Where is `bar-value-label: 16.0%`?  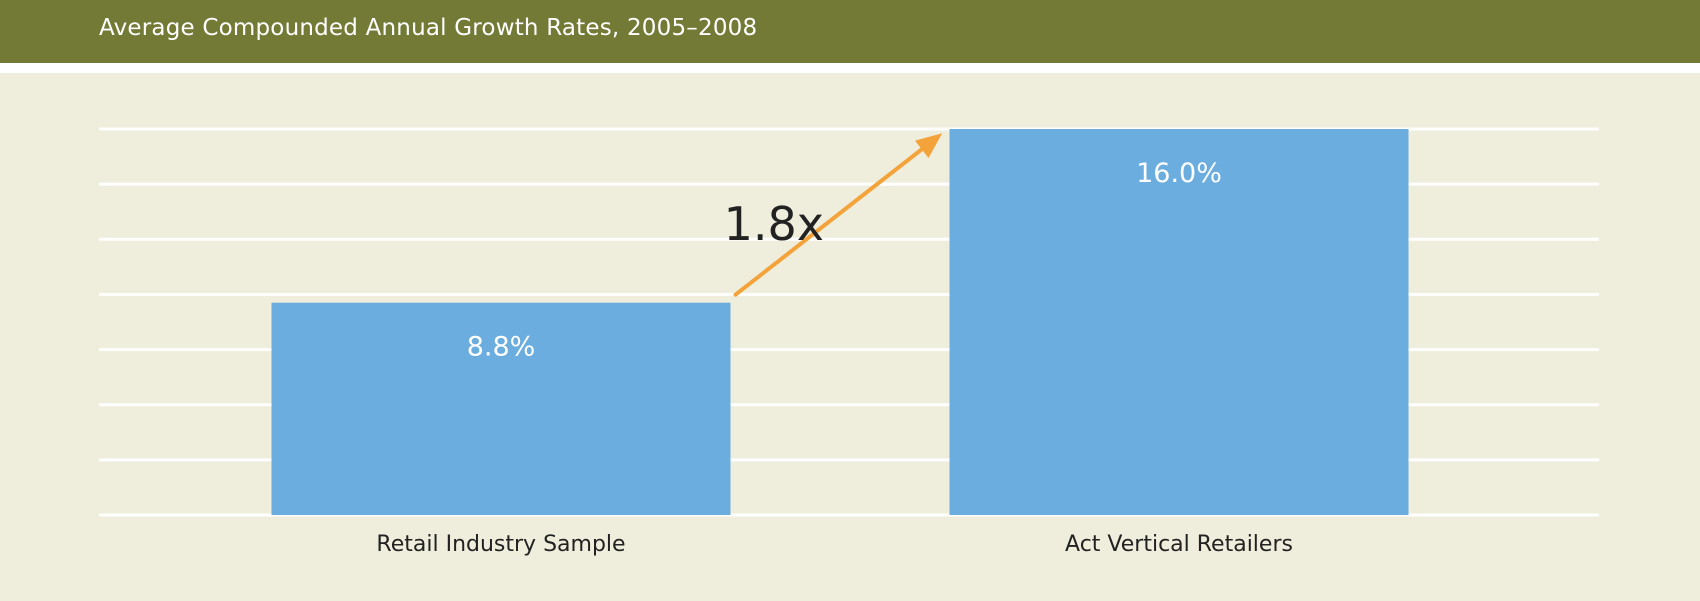 bar-value-label: 16.0% is located at coordinates (1179, 173).